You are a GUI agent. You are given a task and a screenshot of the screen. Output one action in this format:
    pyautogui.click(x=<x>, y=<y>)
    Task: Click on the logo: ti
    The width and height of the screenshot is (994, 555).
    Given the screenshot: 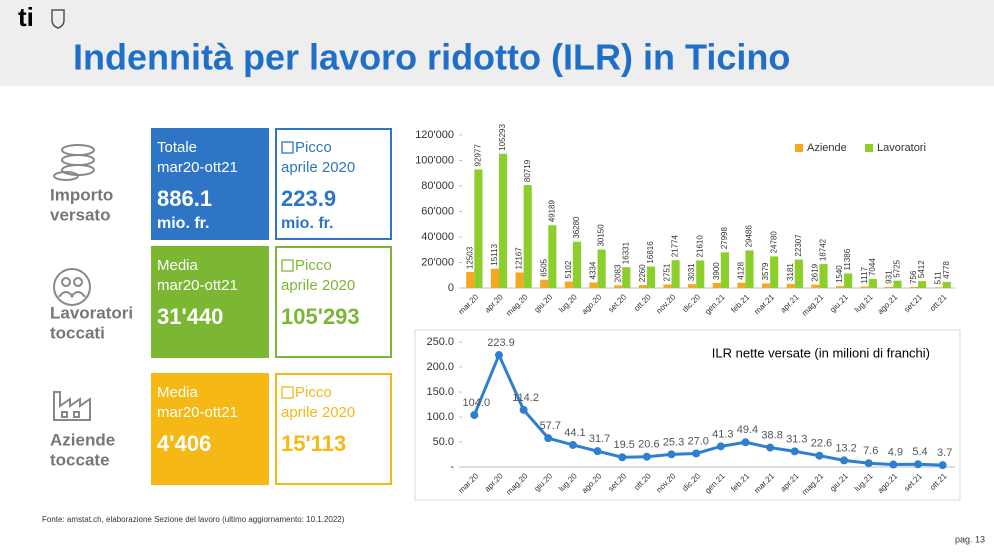 What is the action you would take?
    pyautogui.click(x=26, y=17)
    